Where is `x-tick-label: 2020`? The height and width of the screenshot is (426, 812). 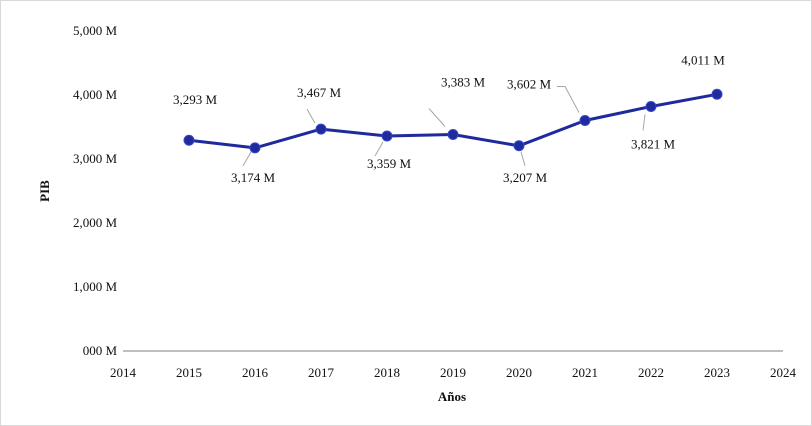
x-tick-label: 2020 is located at coordinates (519, 372).